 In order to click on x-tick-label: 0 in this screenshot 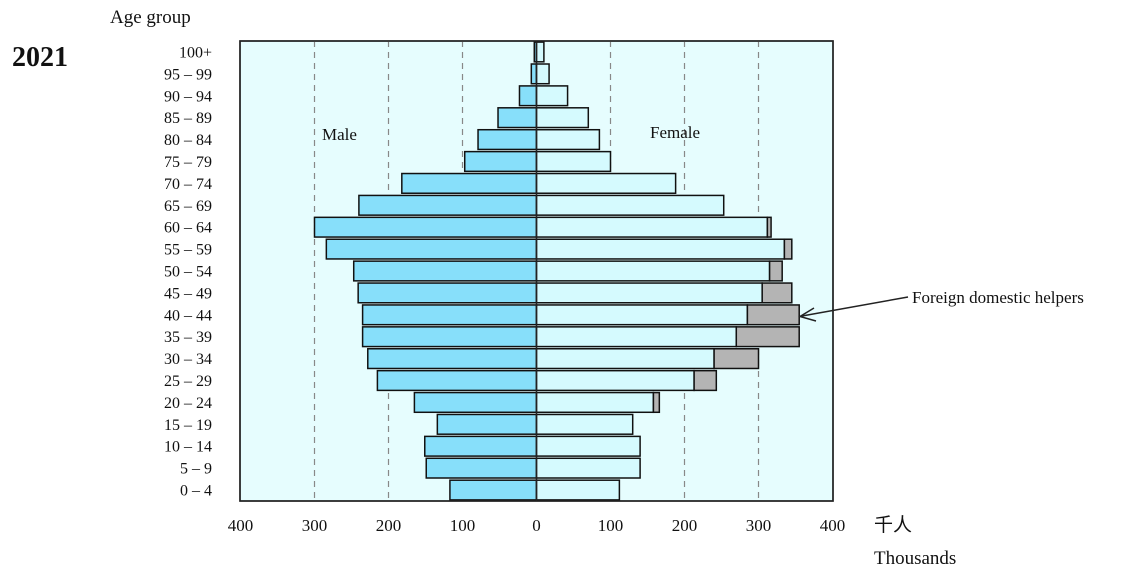, I will do `click(536, 525)`.